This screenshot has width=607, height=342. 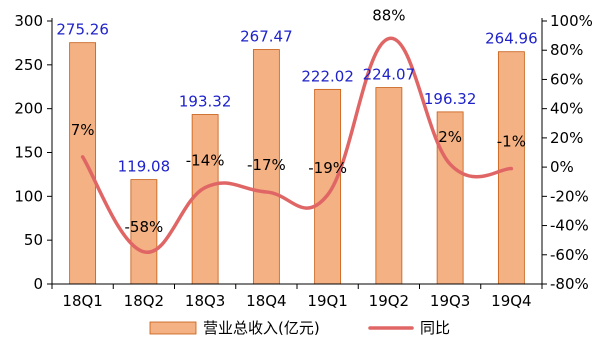 What do you see at coordinates (562, 167) in the screenshot?
I see `y-right-tick-label: 0%` at bounding box center [562, 167].